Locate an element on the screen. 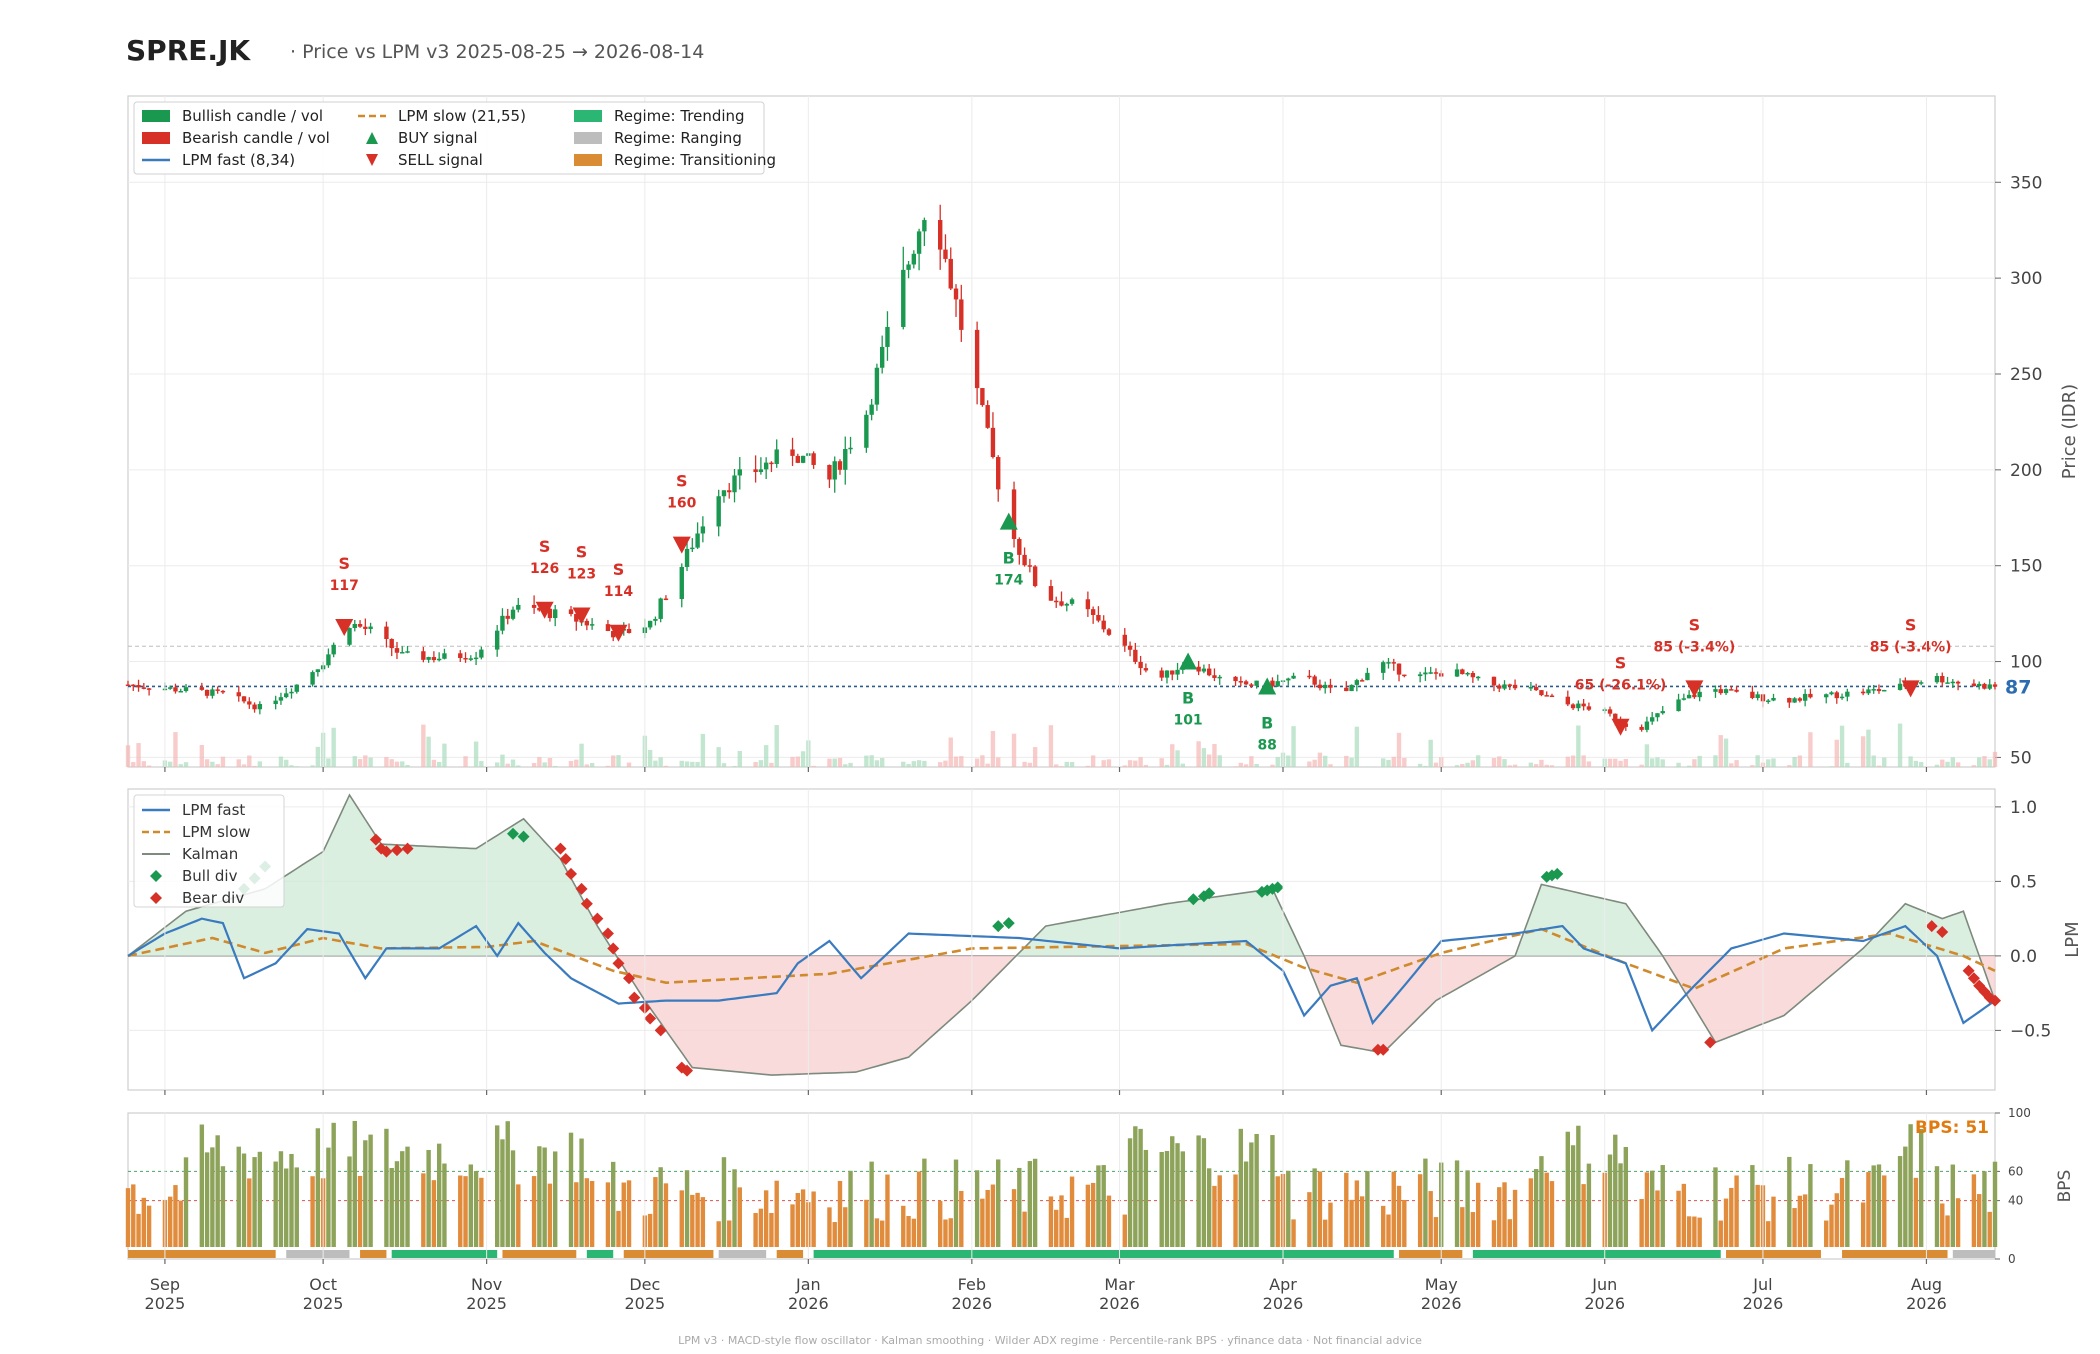 The width and height of the screenshot is (2100, 1354). signal-label: 126 is located at coordinates (544, 569).